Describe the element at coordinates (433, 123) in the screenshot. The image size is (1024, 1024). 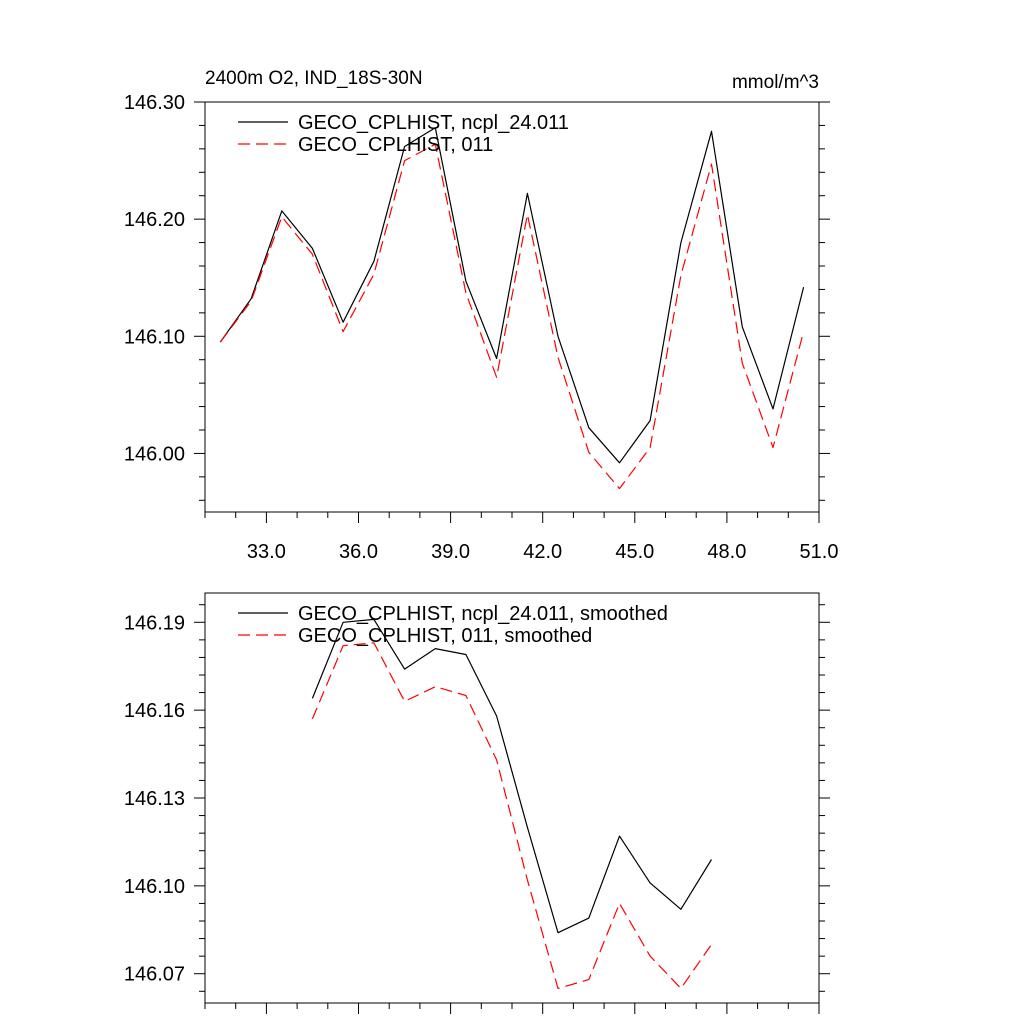
I see `legend-label-1: GECO_CPLHIST, ncpl_24.011` at that location.